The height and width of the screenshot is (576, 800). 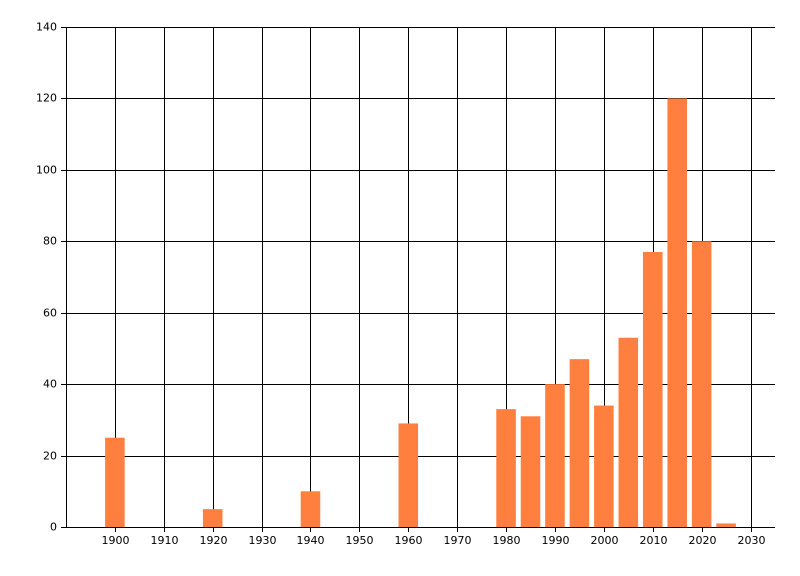 What do you see at coordinates (507, 540) in the screenshot?
I see `x-tick-label: 1980` at bounding box center [507, 540].